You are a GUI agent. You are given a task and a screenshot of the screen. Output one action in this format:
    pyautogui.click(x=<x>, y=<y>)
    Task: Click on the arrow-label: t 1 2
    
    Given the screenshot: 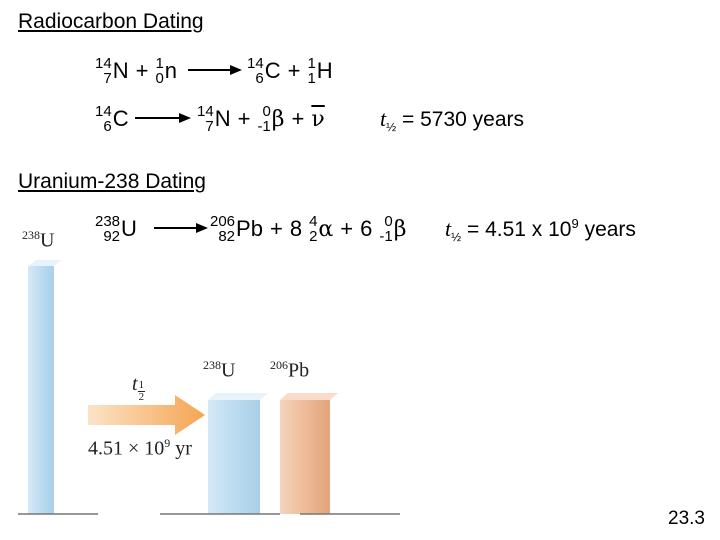 What is the action you would take?
    pyautogui.click(x=139, y=384)
    